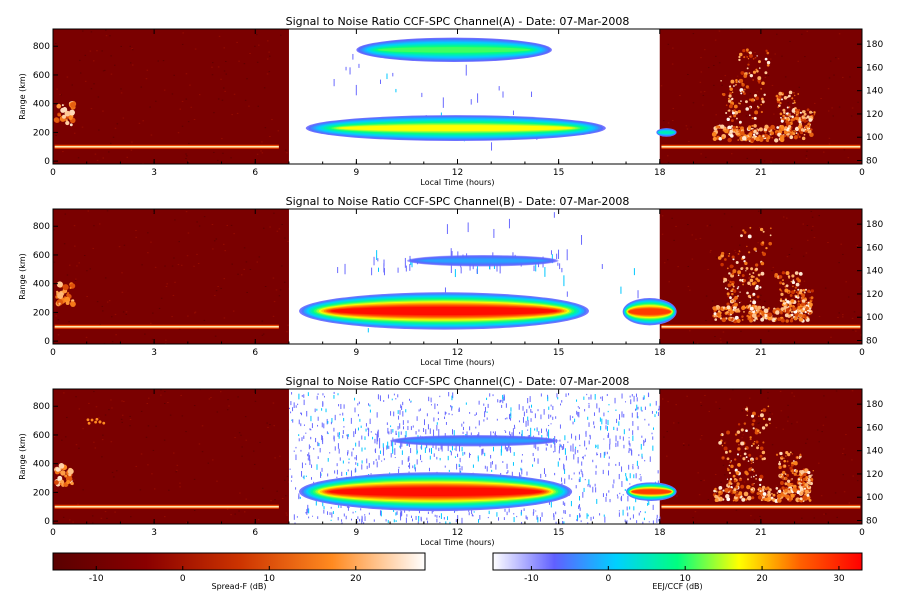  What do you see at coordinates (53, 173) in the screenshot?
I see `x-tick-label: 0` at bounding box center [53, 173].